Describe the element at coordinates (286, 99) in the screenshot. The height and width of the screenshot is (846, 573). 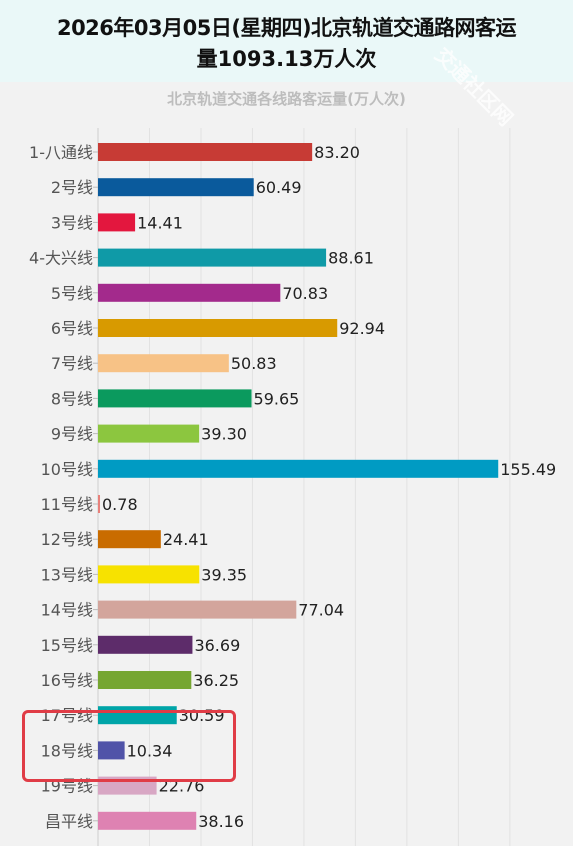
I see `chart-title: 北京轨道交通各线路客运量(万人次)` at that location.